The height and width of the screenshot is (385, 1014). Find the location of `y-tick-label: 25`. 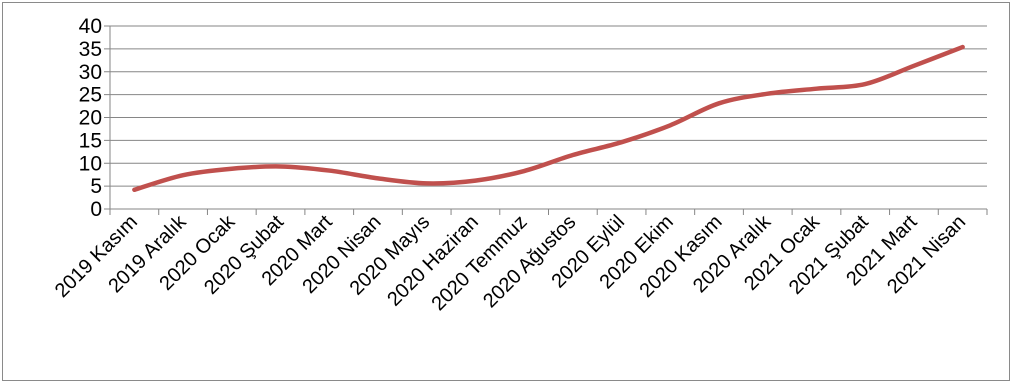

y-tick-label: 25 is located at coordinates (90, 95).